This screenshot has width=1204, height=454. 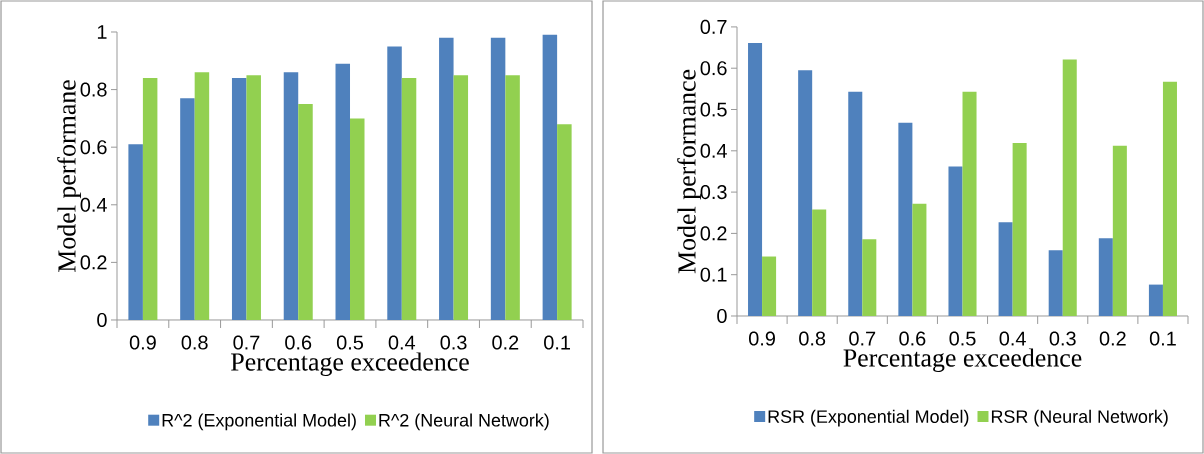 What do you see at coordinates (93, 89) in the screenshot?
I see `y-tick-label: 0.8` at bounding box center [93, 89].